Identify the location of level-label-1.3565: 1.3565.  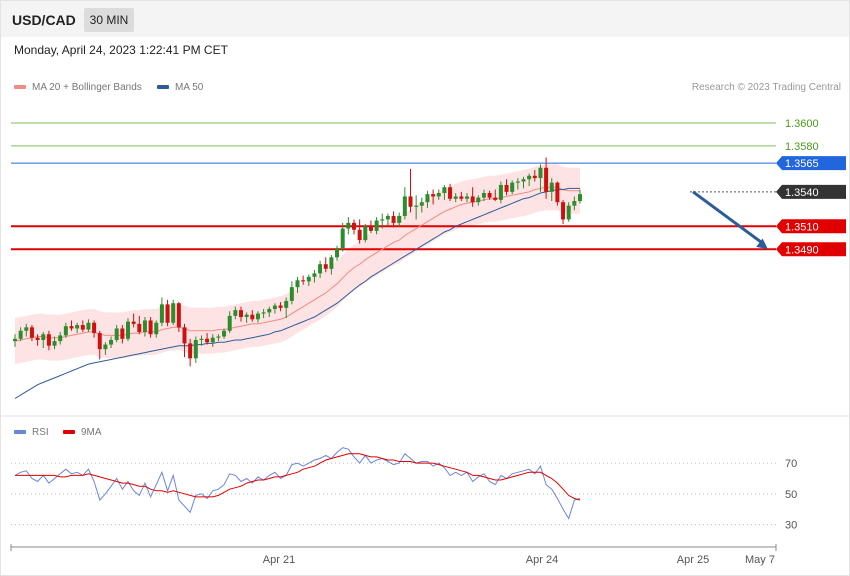
(802, 164).